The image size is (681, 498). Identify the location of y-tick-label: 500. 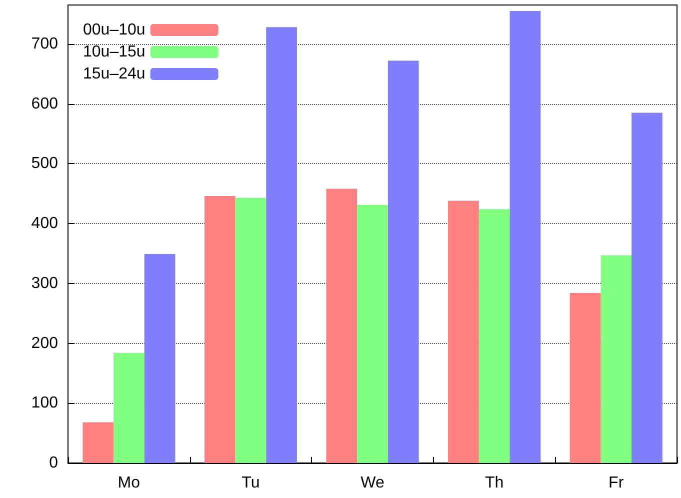
(44, 163).